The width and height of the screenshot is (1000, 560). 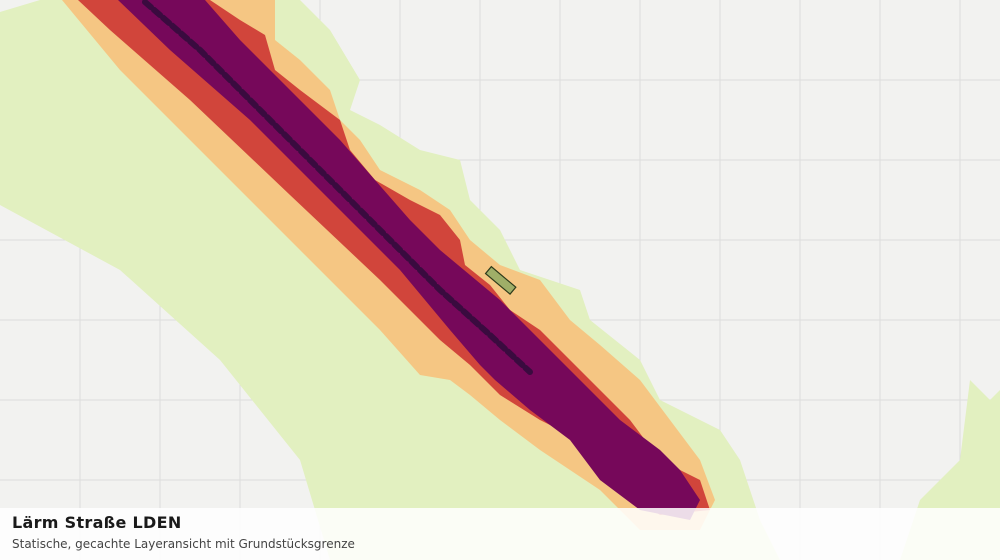 What do you see at coordinates (500, 280) in the screenshot?
I see `parcel-boundary` at bounding box center [500, 280].